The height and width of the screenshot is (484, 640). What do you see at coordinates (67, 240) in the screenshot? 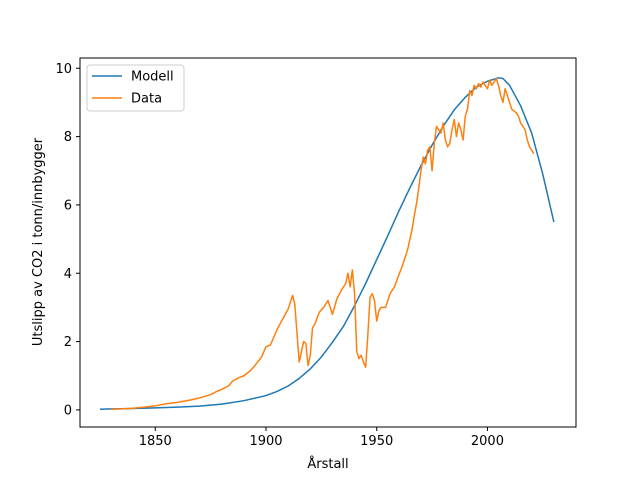
I see `y-axis-ticks: 0 2 4 6 8 10` at bounding box center [67, 240].